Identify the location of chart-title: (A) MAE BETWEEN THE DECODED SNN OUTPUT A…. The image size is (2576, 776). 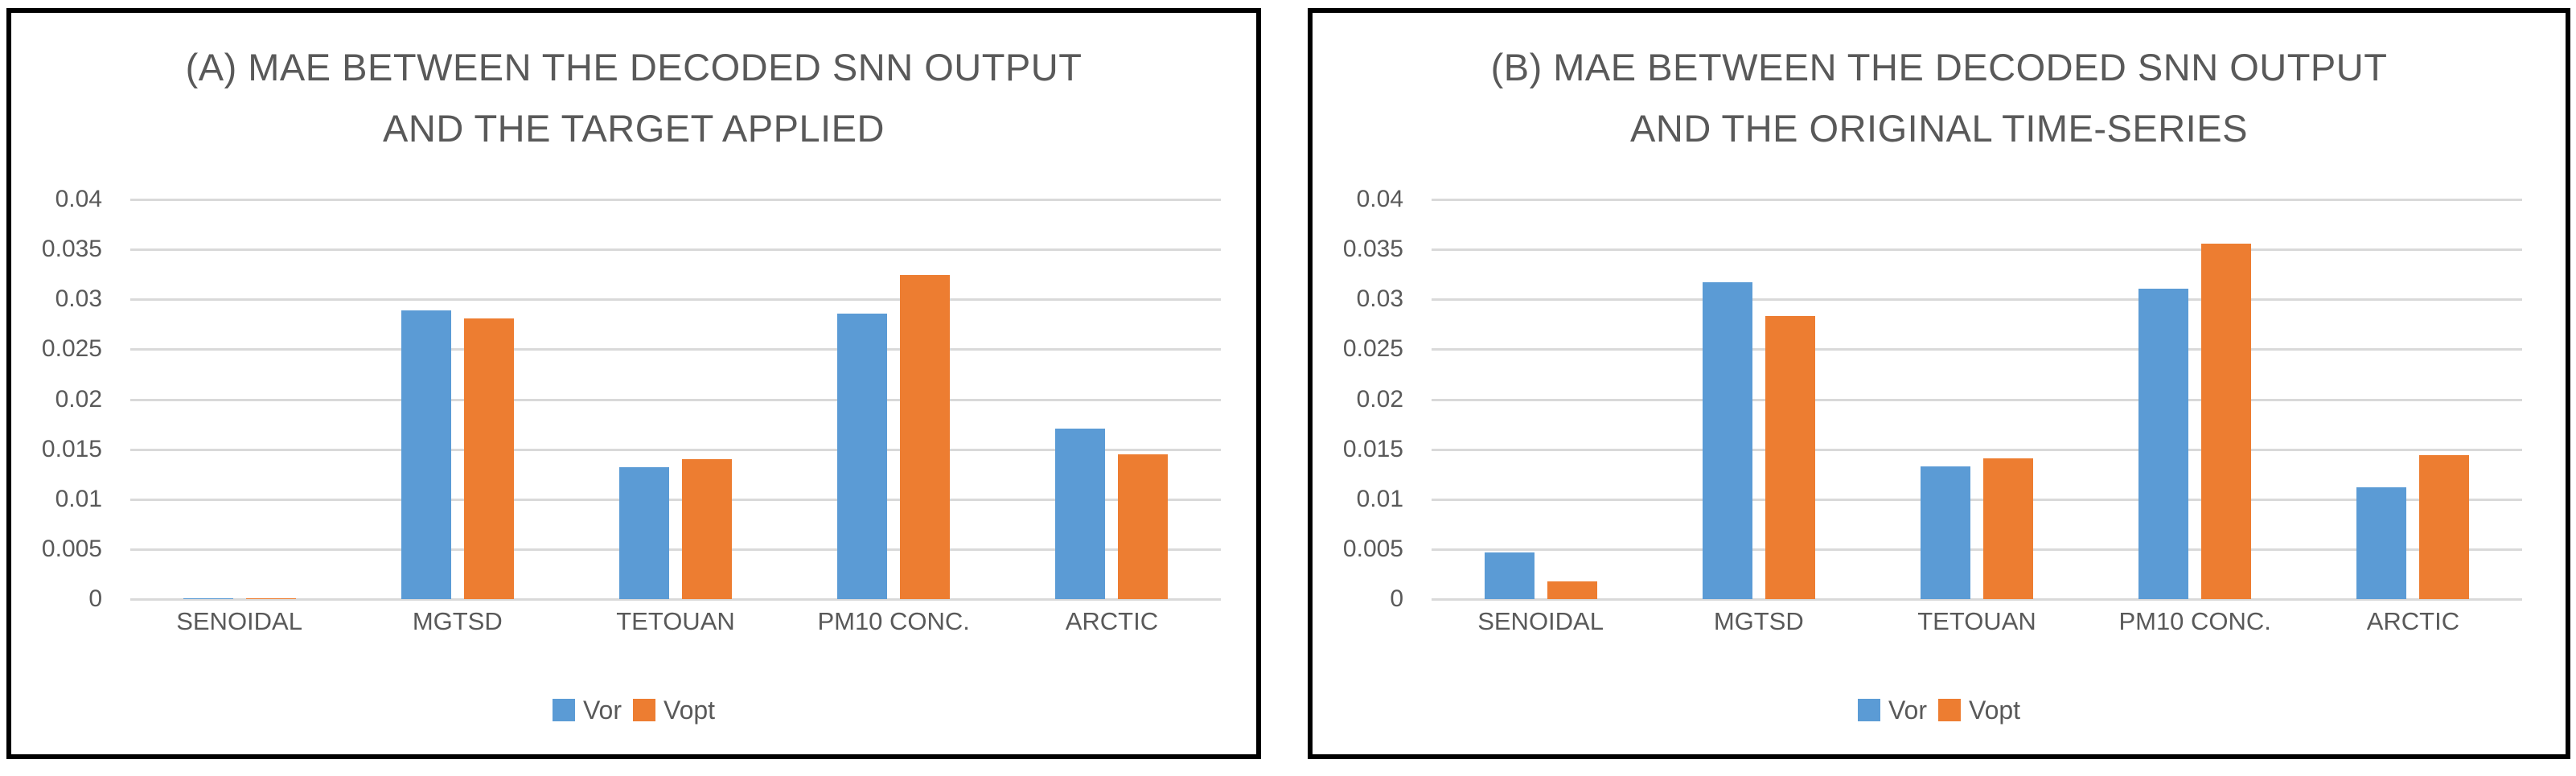
(633, 98).